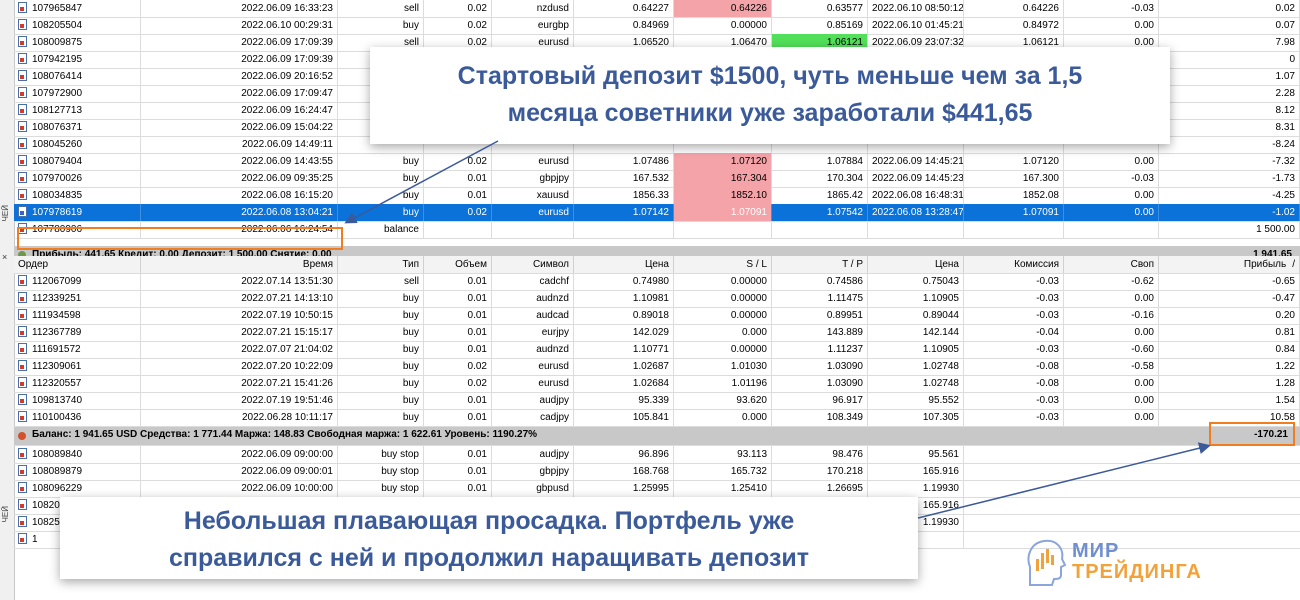 The height and width of the screenshot is (600, 1300). Describe the element at coordinates (287, 161) in the screenshot. I see `cell-text: 2022.06.09 14:43:55` at that location.